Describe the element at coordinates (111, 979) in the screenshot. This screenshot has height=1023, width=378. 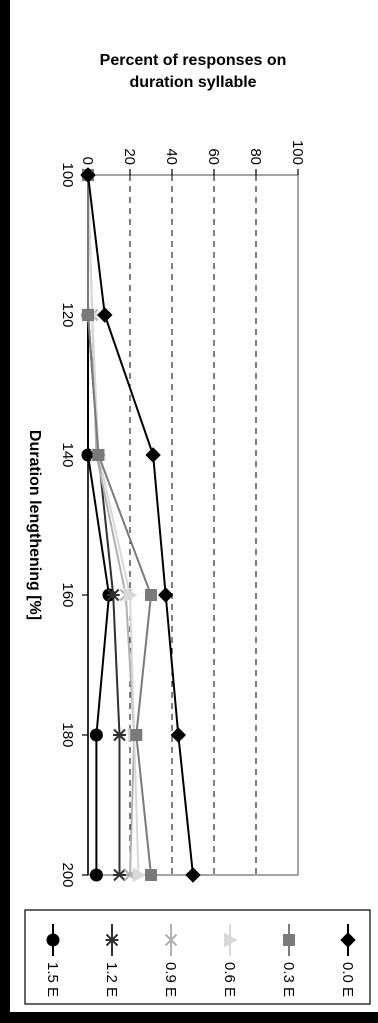
I see `legend-label: 1.2 E` at that location.